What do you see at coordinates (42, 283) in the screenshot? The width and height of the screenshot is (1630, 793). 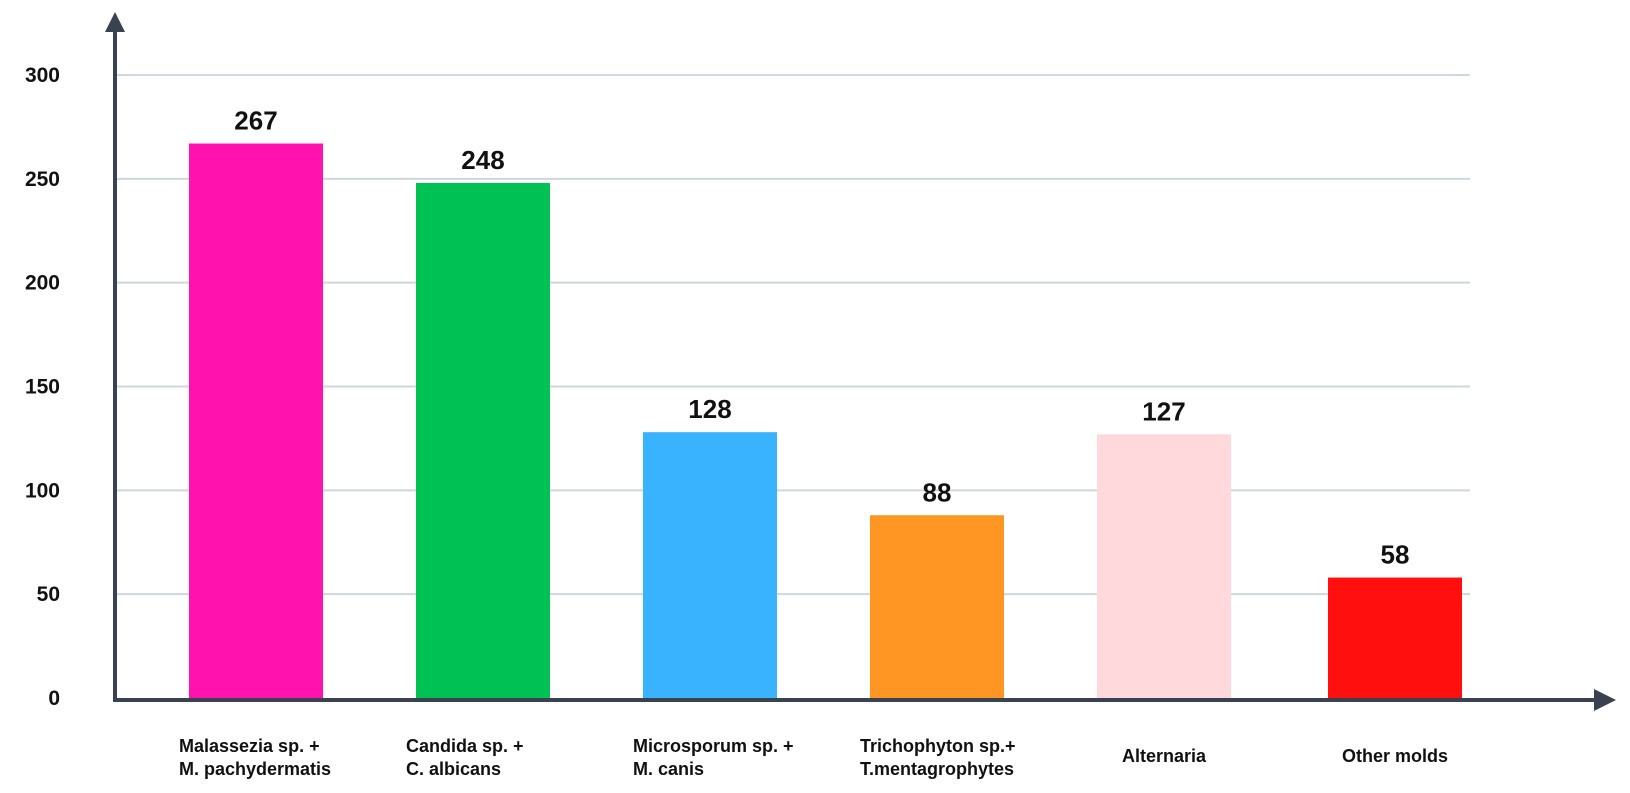 I see `y-tick-label: 200` at bounding box center [42, 283].